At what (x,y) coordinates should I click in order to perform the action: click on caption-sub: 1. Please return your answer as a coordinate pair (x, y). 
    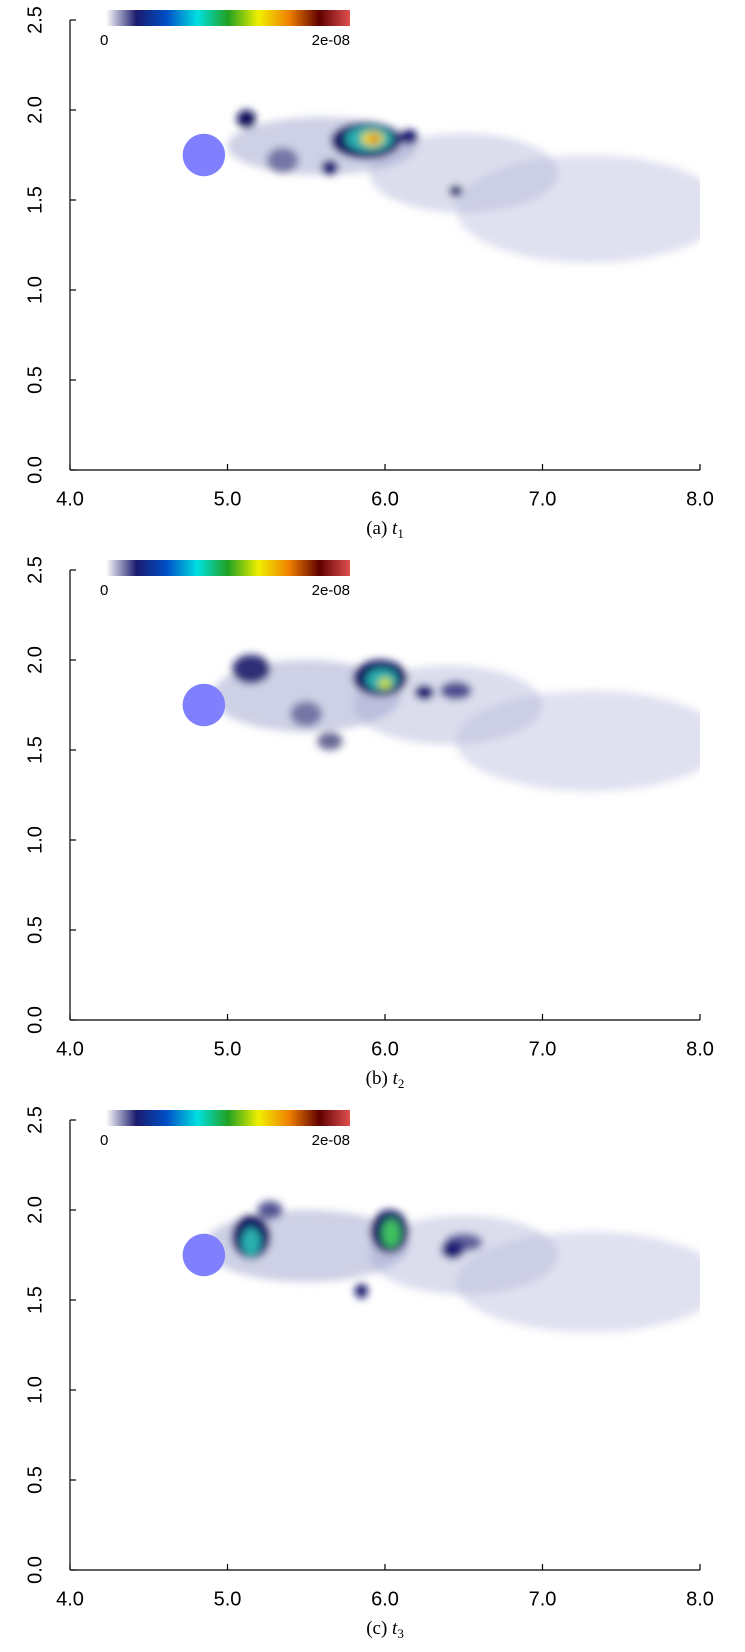
    Looking at the image, I should click on (400, 533).